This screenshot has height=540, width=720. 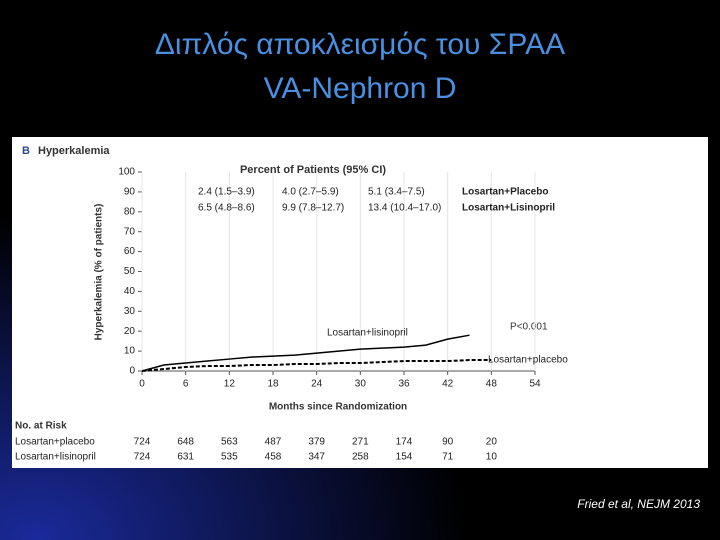 What do you see at coordinates (130, 351) in the screenshot?
I see `y-tick-label: 10` at bounding box center [130, 351].